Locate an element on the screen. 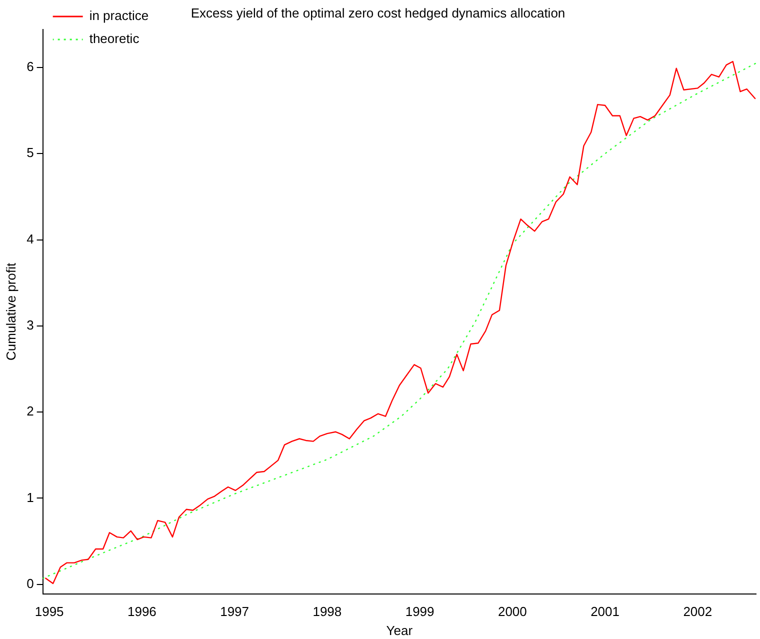 The height and width of the screenshot is (639, 760). x-tick-label: 1995 is located at coordinates (49, 612).